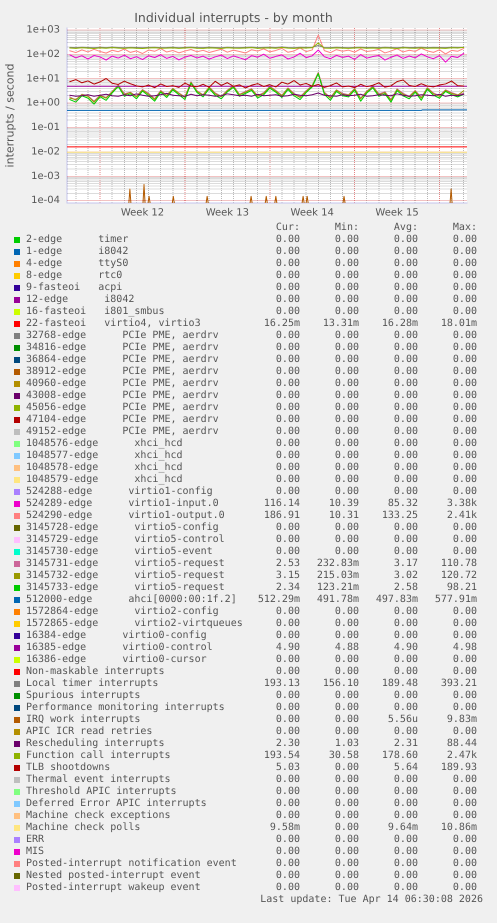  What do you see at coordinates (397, 213) in the screenshot?
I see `x-tick-label: Week 15` at bounding box center [397, 213].